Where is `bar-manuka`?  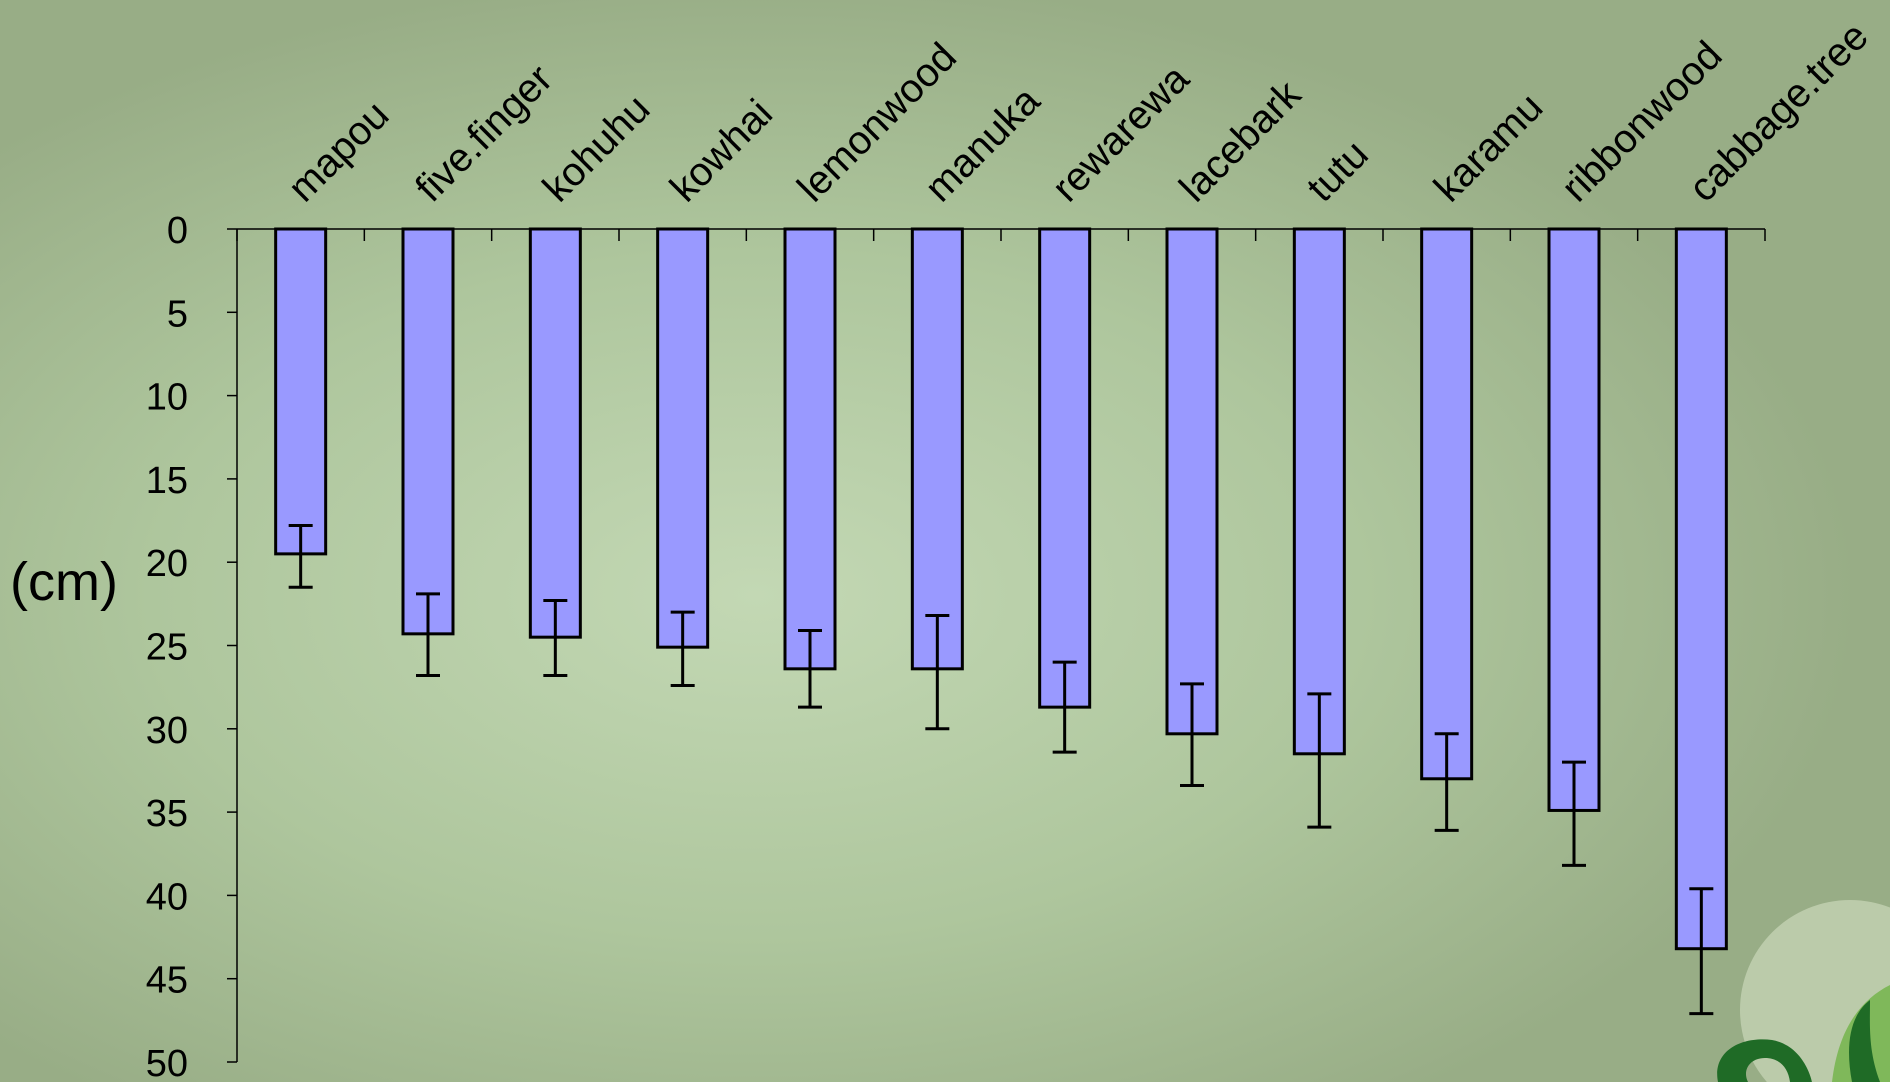
bar-manuka is located at coordinates (937, 449).